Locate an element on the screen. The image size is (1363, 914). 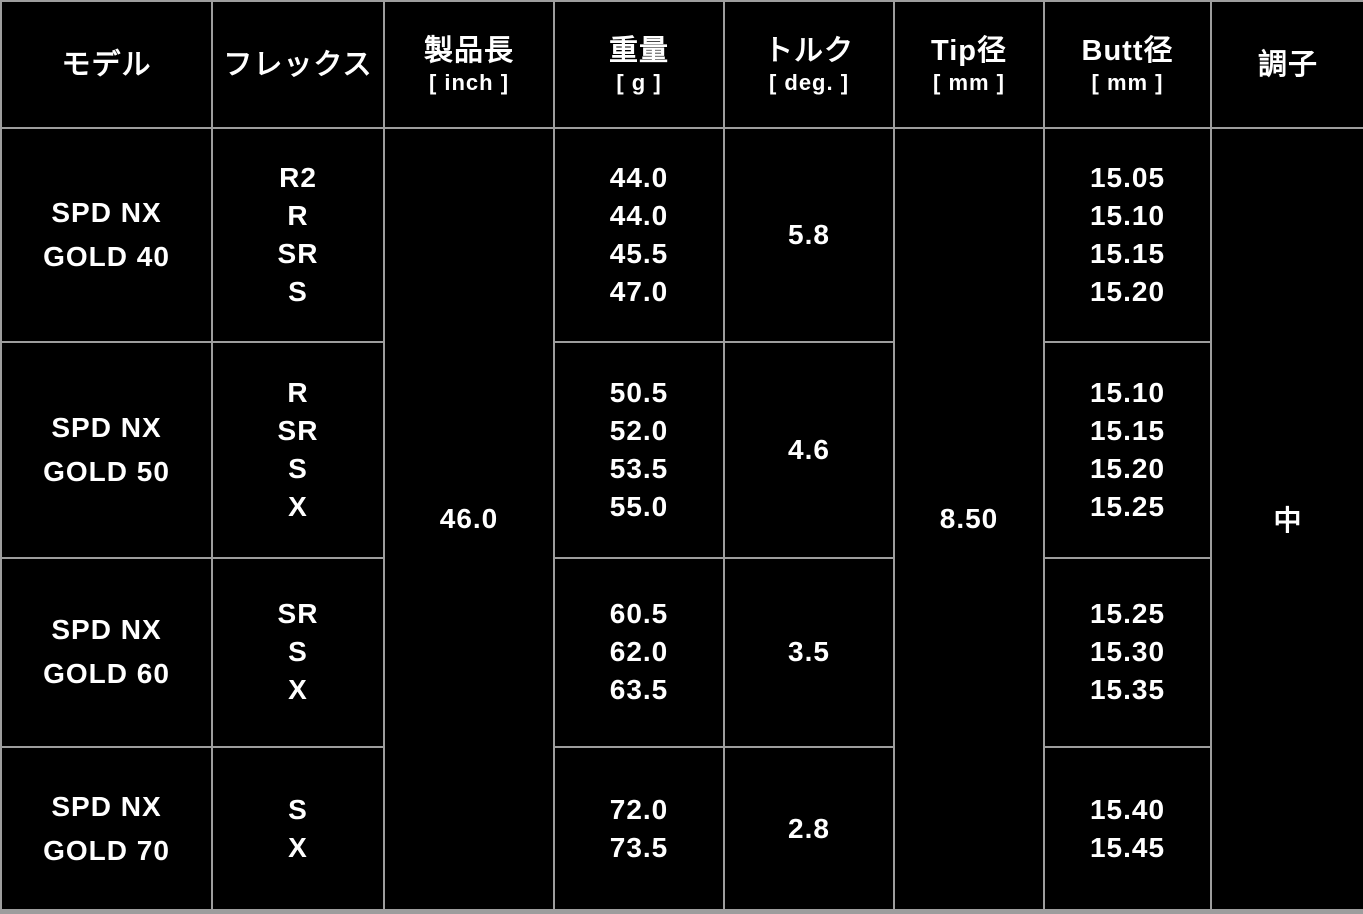
butt-text: 15.40 15.45 is located at coordinates (1127, 828).